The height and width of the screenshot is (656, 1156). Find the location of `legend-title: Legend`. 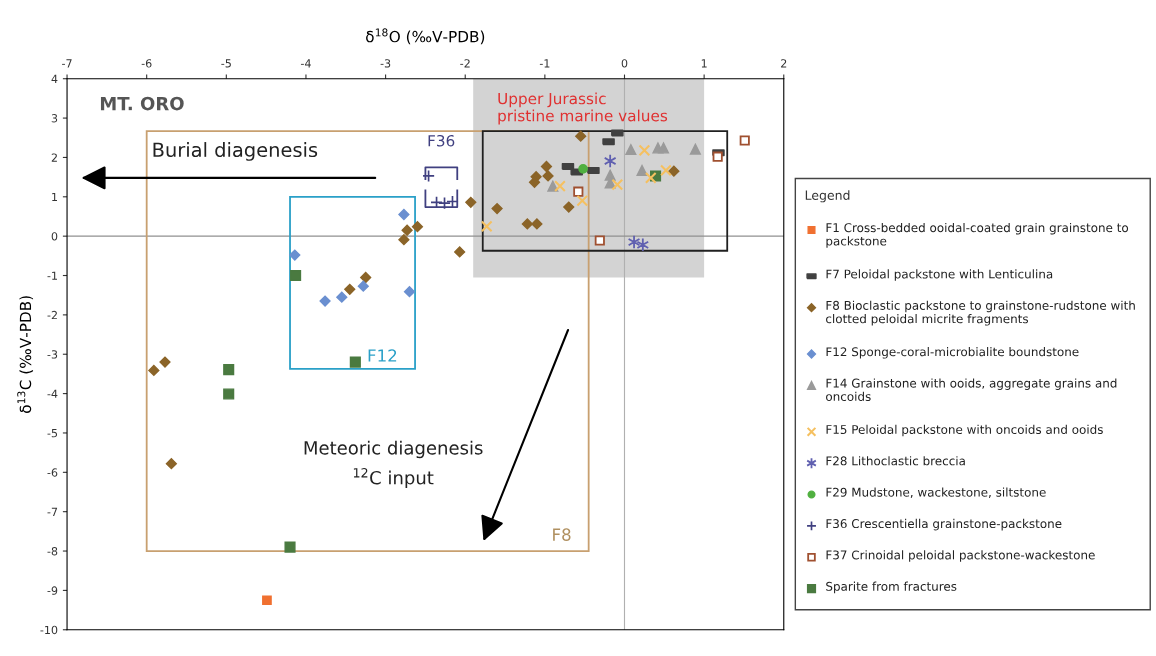

legend-title: Legend is located at coordinates (827, 196).